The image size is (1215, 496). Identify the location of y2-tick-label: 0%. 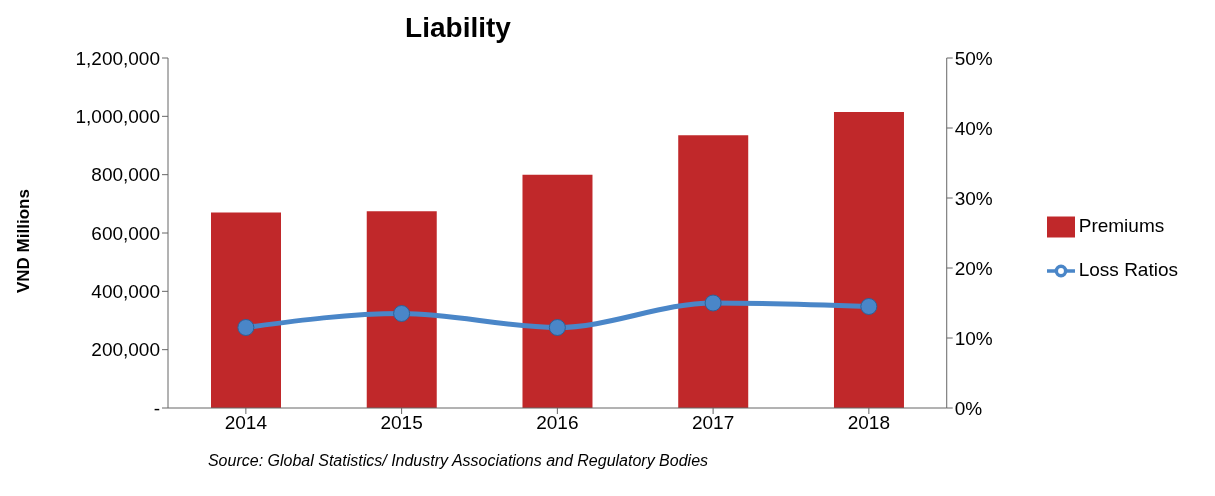
(968, 408).